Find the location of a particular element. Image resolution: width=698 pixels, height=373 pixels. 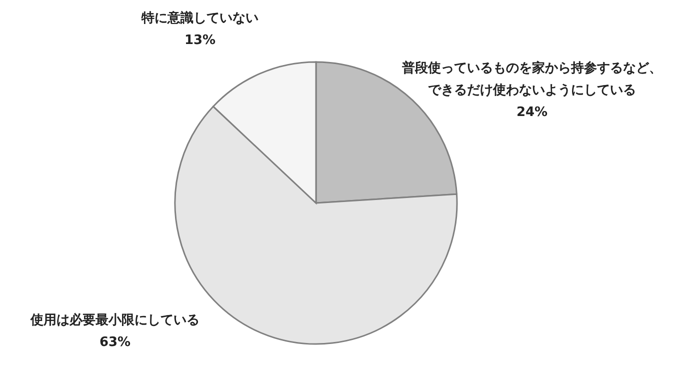

slice-label: 普段使っているものを家から持参するなど、できるだけ使わないようにしている is located at coordinates (531, 79).